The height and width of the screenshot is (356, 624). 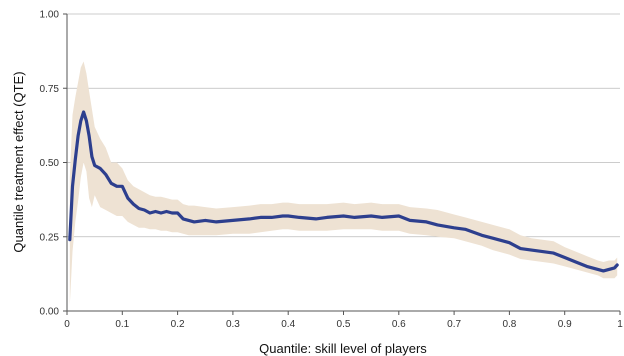 What do you see at coordinates (620, 324) in the screenshot?
I see `x-tick-label: 1` at bounding box center [620, 324].